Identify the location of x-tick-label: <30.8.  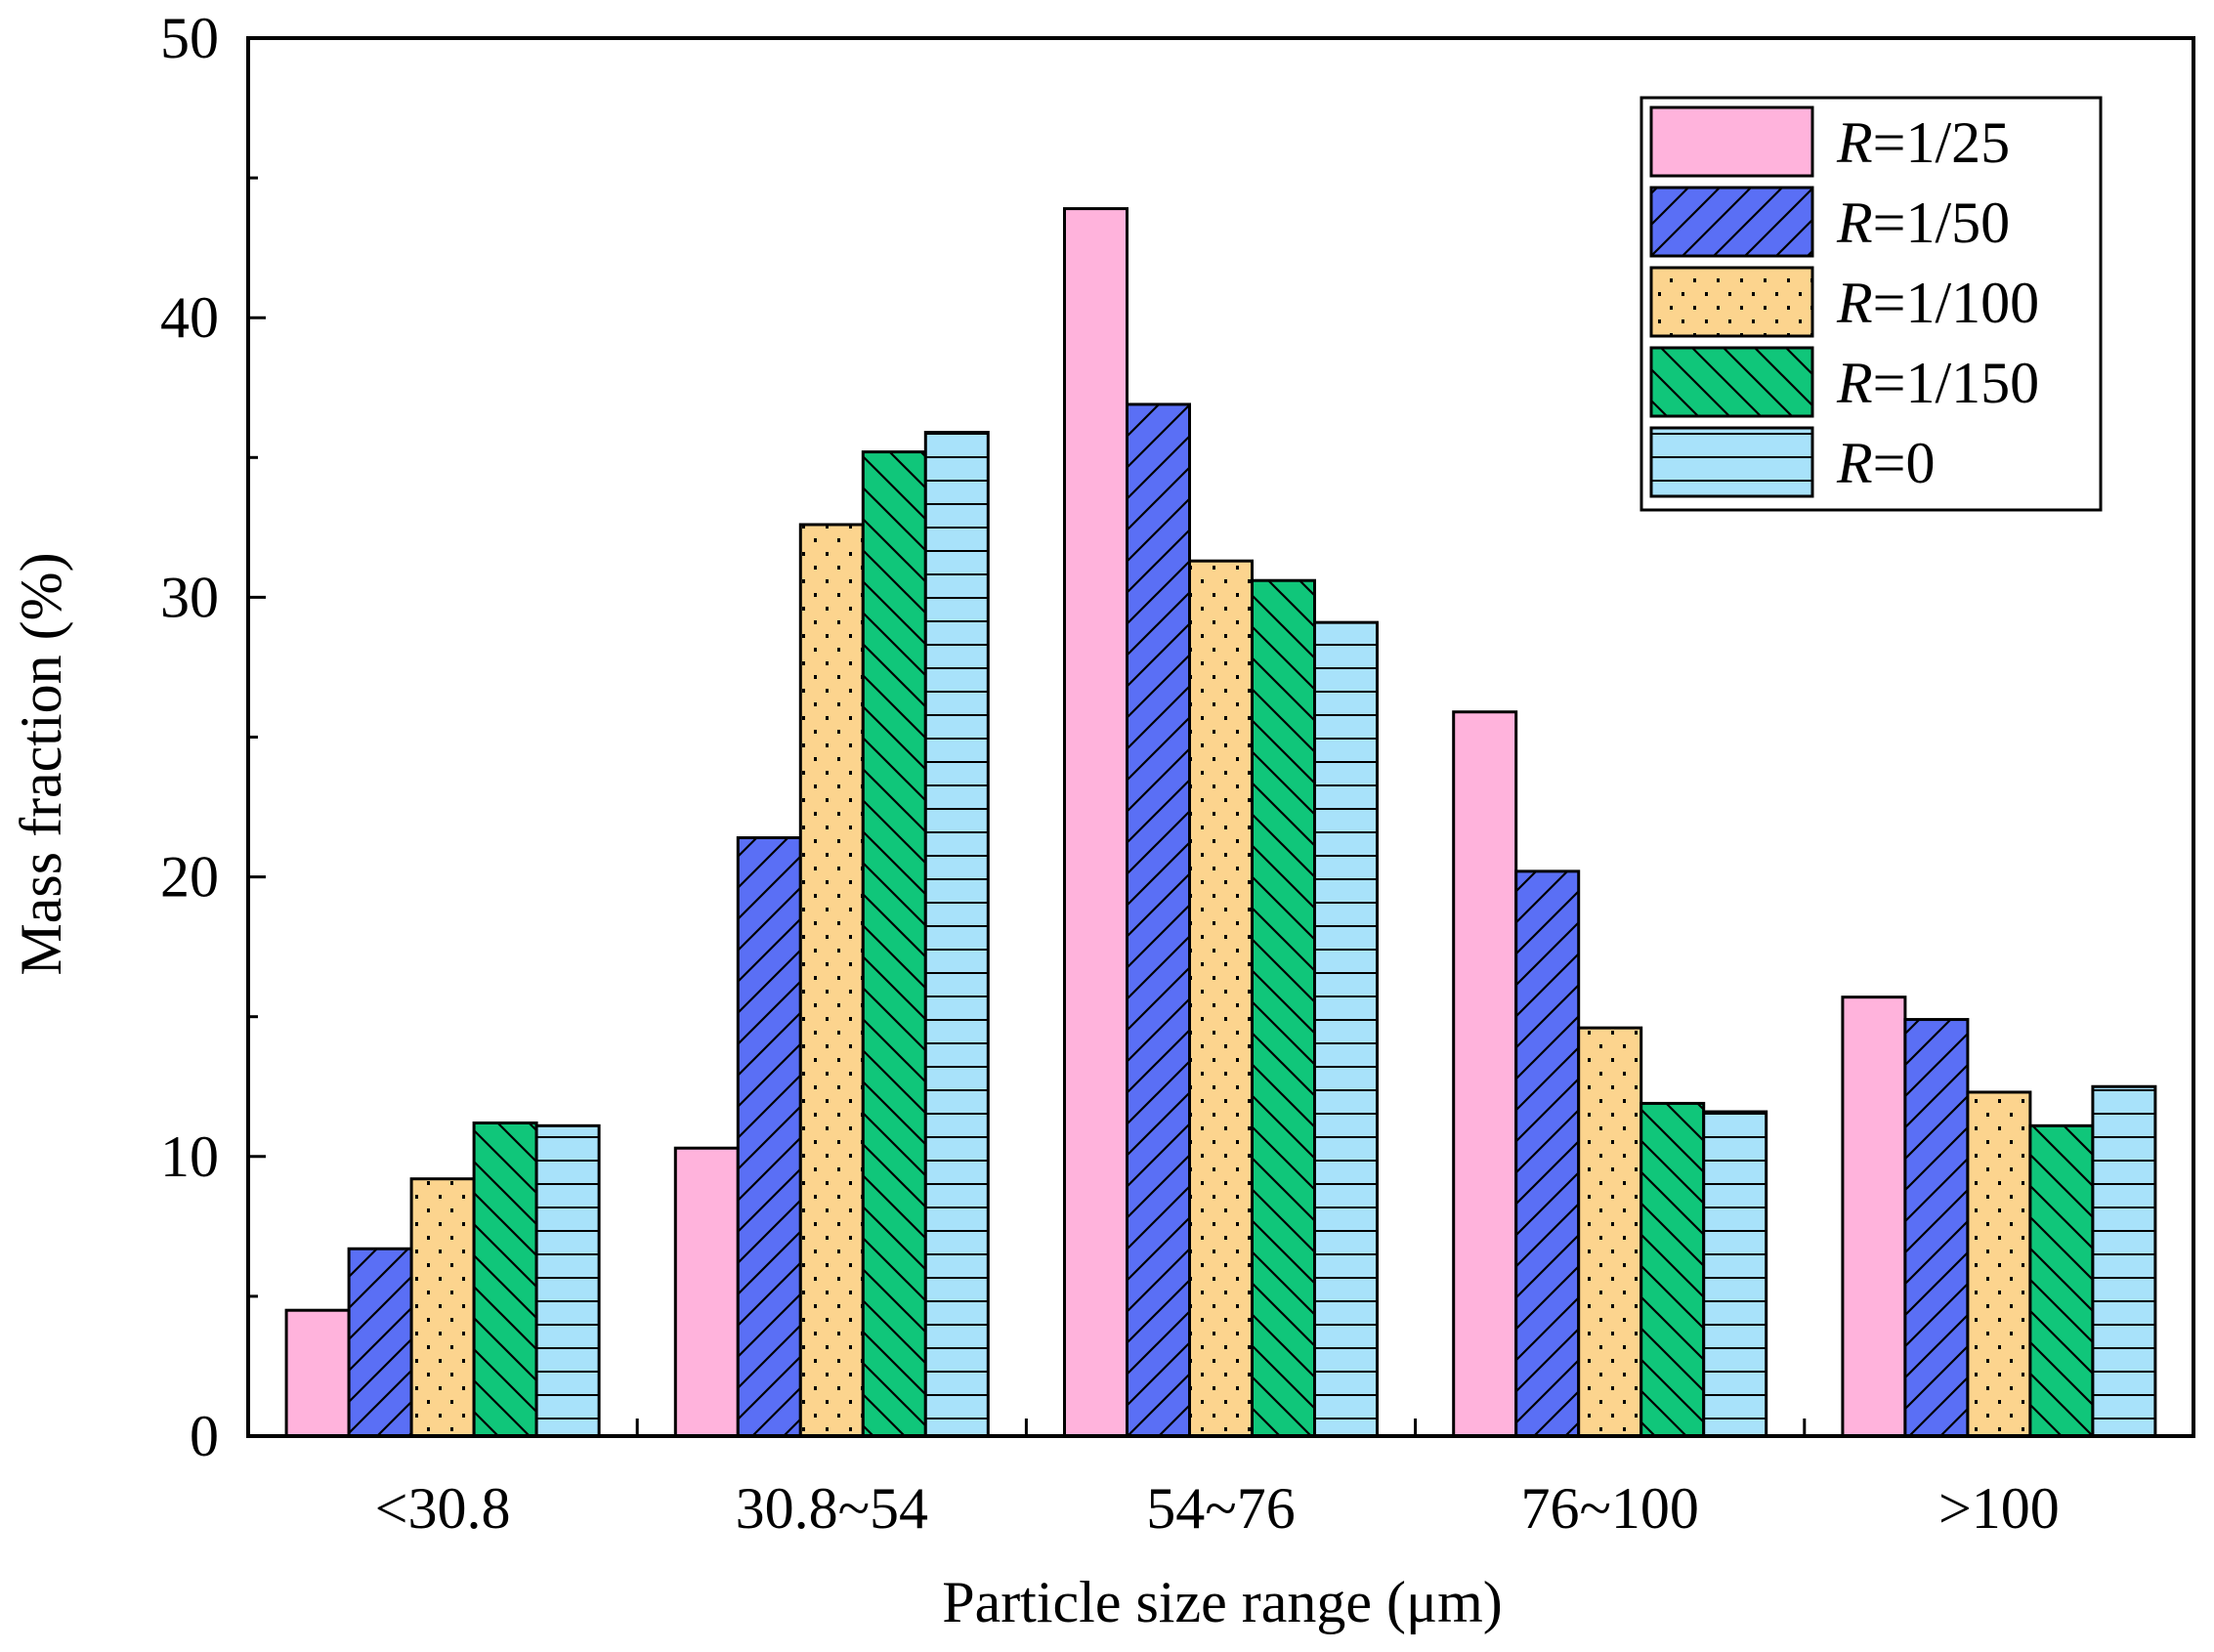
(443, 1508).